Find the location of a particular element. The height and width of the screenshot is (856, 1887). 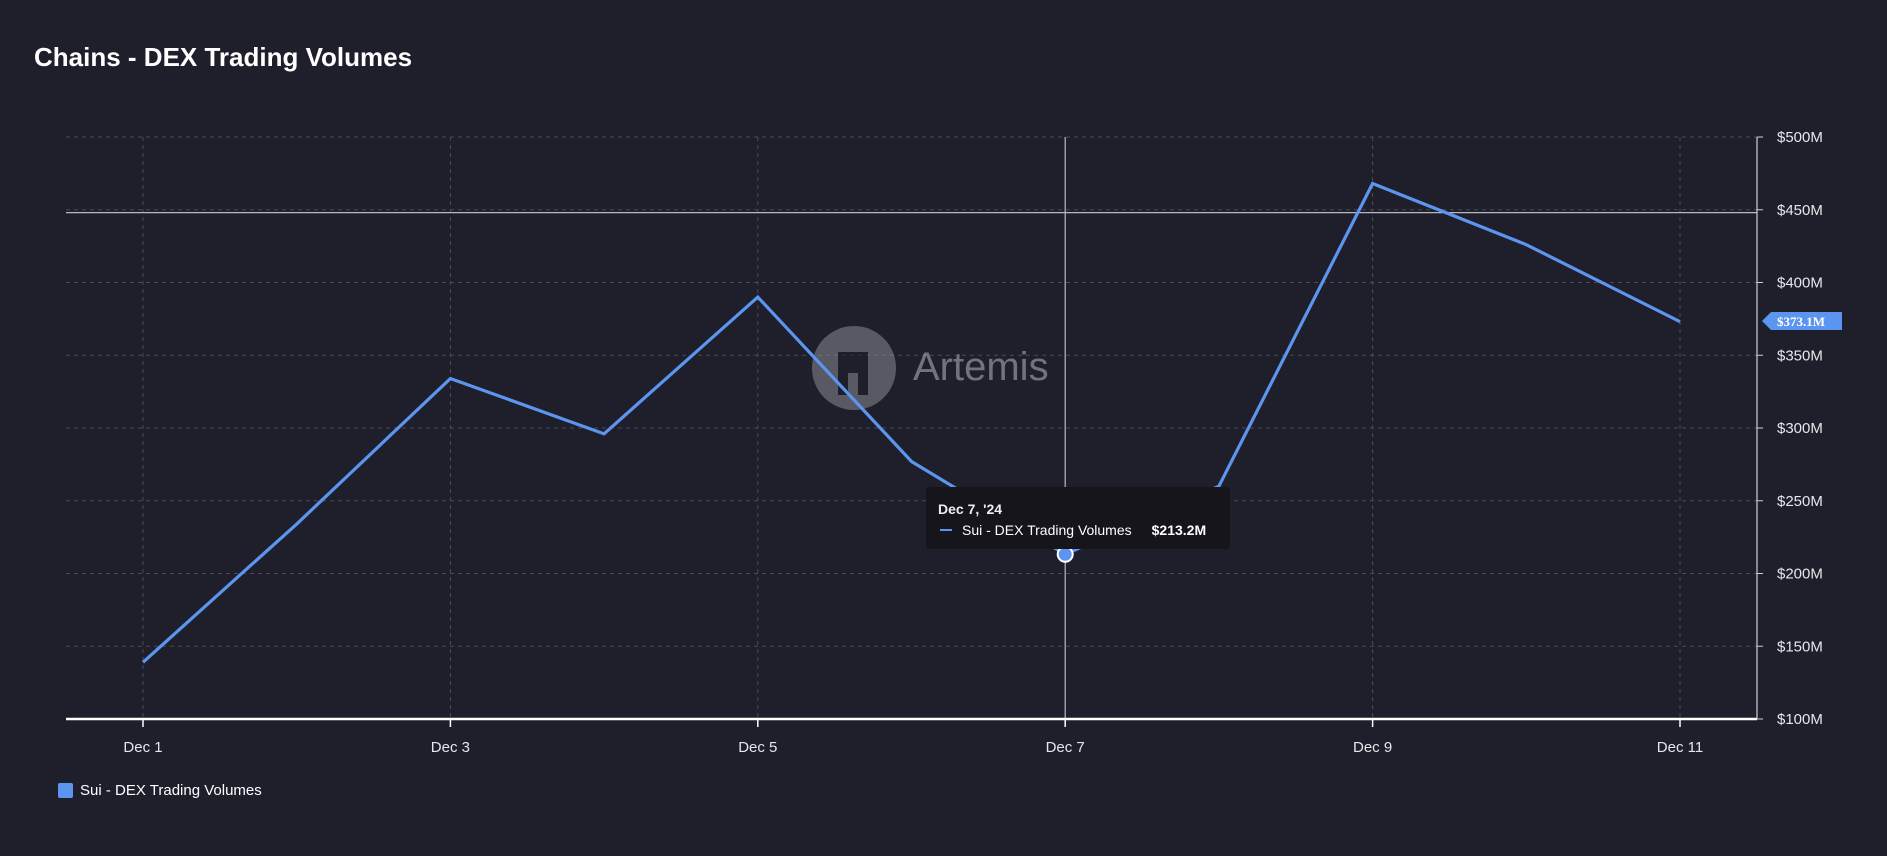

y-tick-label: $100M is located at coordinates (1800, 719).